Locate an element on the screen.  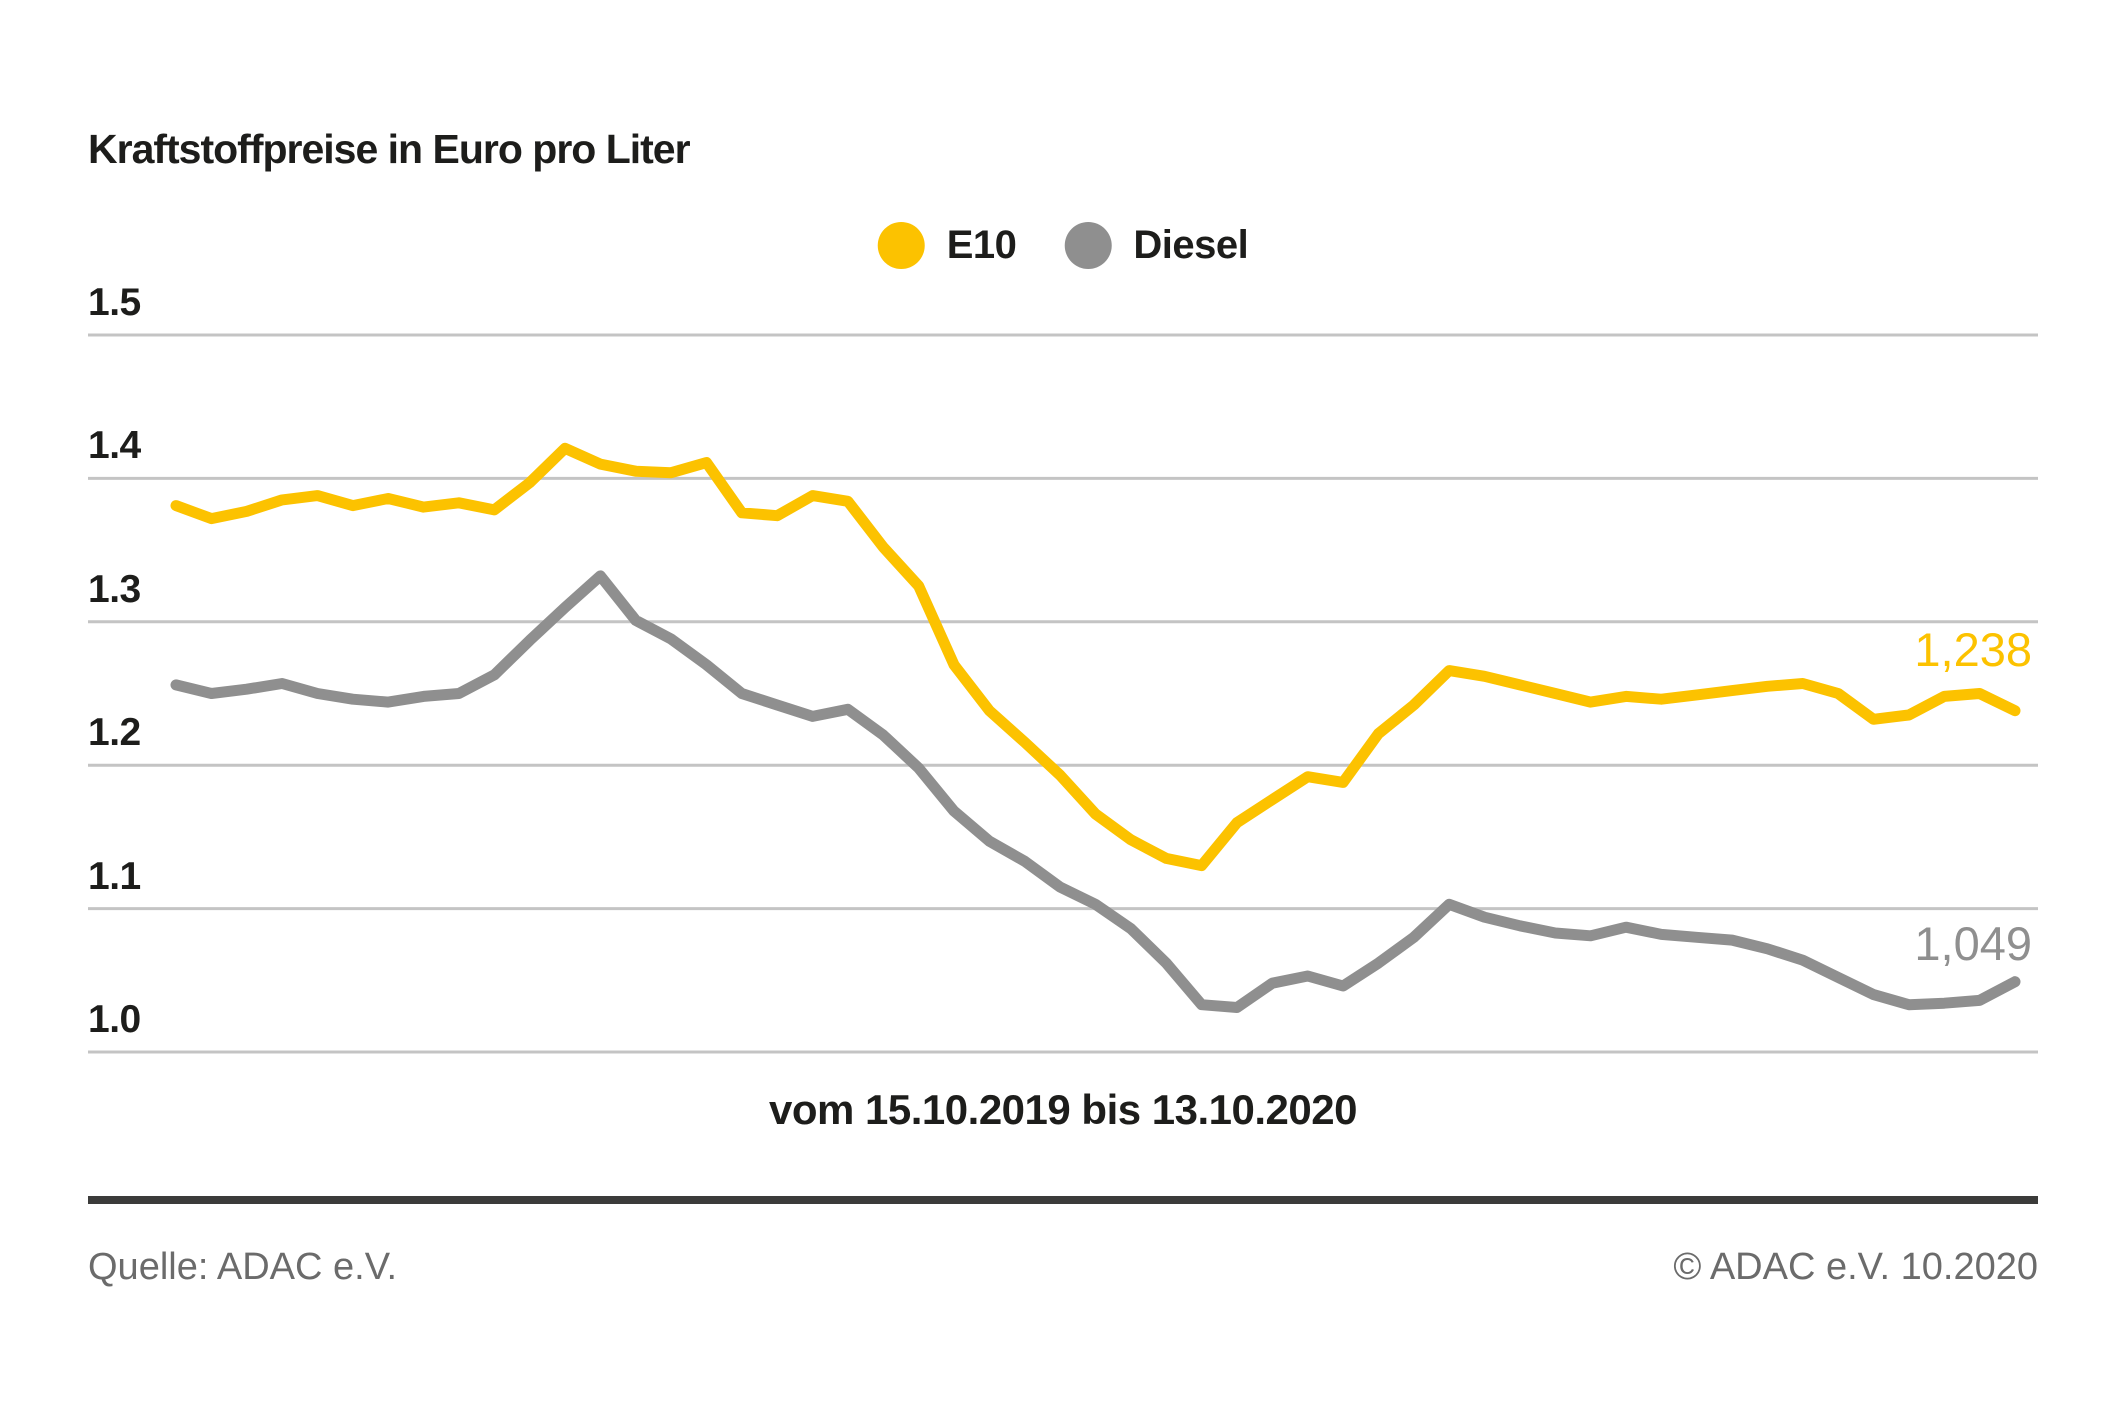
source-note: Quelle: ADAC e.V. is located at coordinates (243, 1267).